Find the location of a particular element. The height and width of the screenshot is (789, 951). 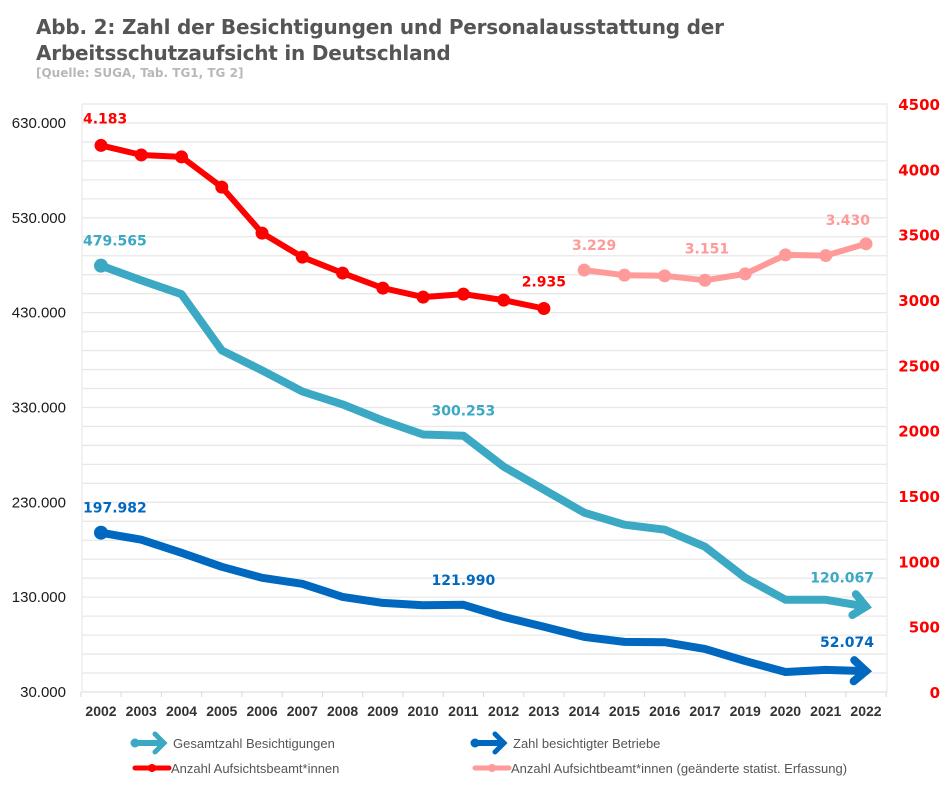

legend-label: Zahl besichtigter Betriebe is located at coordinates (586, 743).